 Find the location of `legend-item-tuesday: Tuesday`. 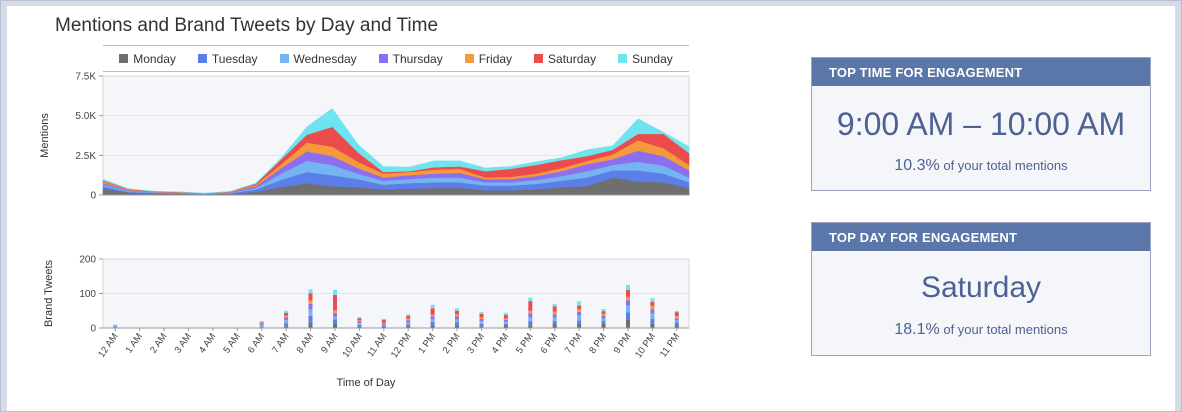

legend-item-tuesday: Tuesday is located at coordinates (227, 59).